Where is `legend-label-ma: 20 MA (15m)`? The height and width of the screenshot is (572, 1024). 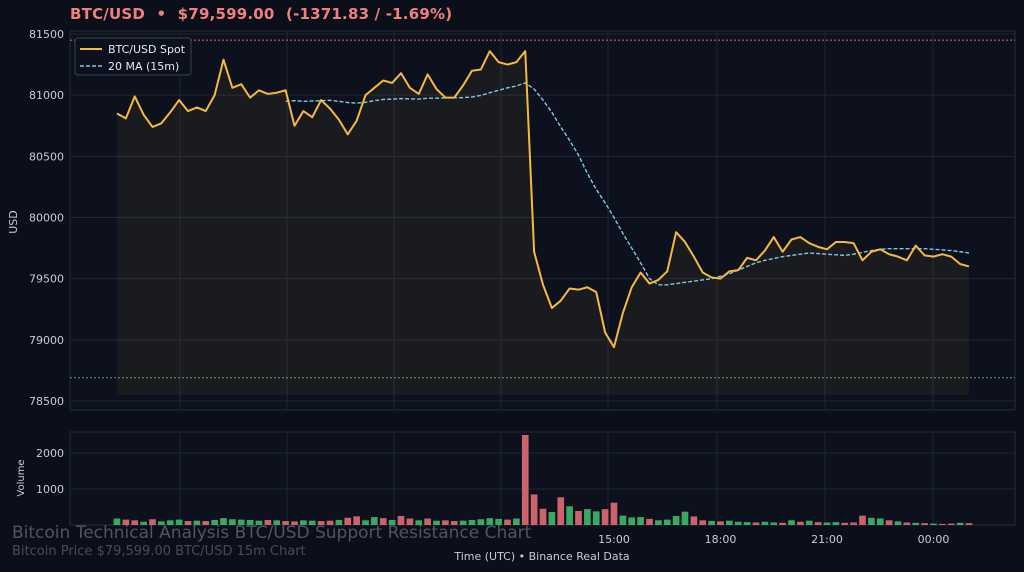 legend-label-ma: 20 MA (15m) is located at coordinates (143, 66).